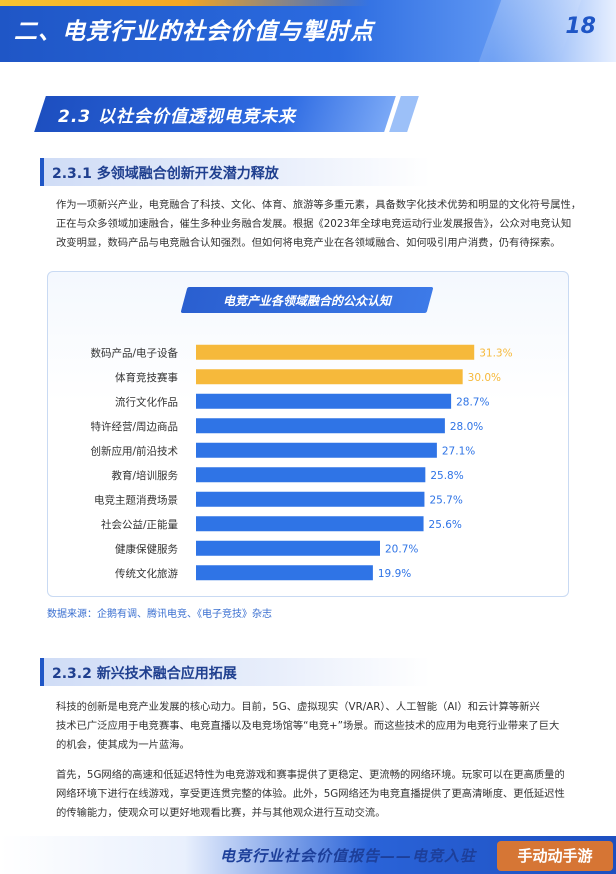 This screenshot has width=616, height=874. What do you see at coordinates (555, 856) in the screenshot?
I see `watermark-logo: 手动动手游` at bounding box center [555, 856].